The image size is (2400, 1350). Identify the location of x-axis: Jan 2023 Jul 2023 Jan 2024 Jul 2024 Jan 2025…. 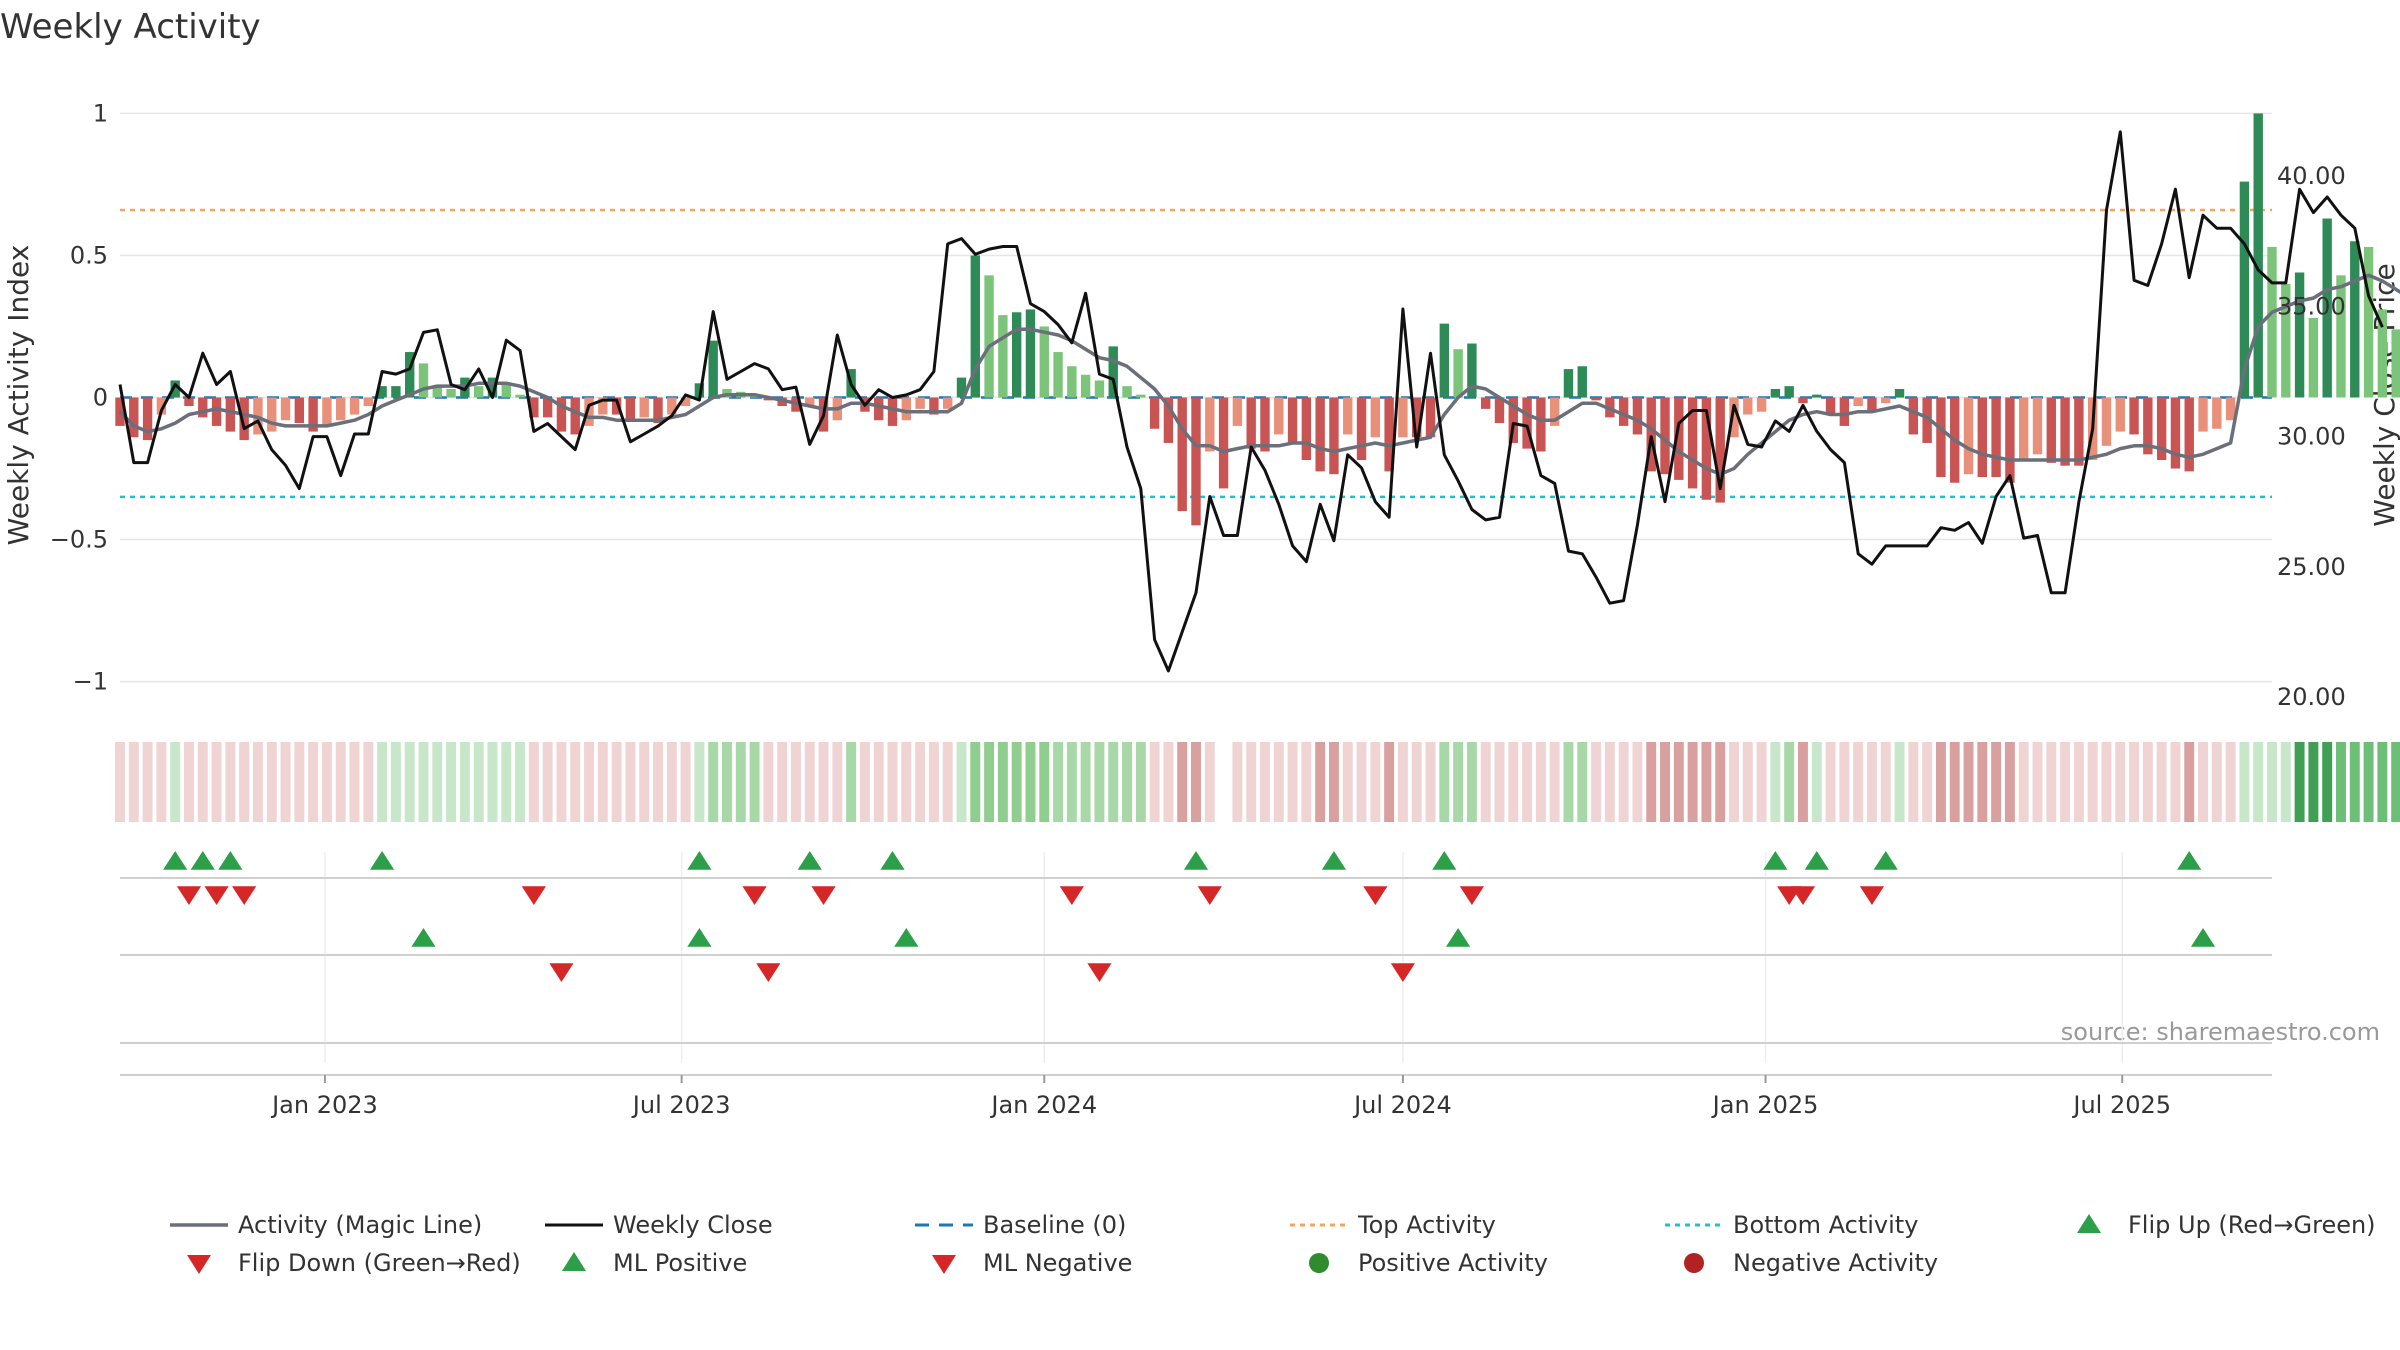
(1196, 1096).